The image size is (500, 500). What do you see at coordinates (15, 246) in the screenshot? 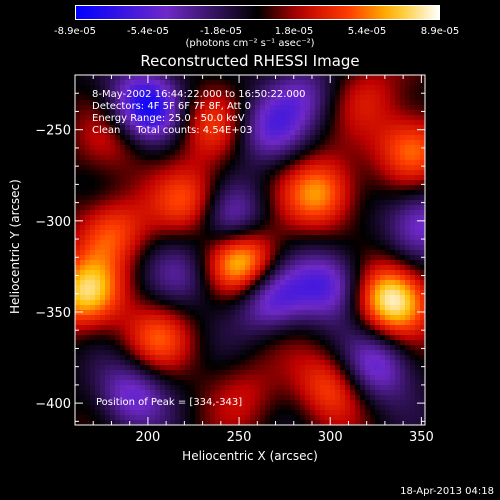
I see `y-axis-label: Heliocentric Y (arcsec)` at bounding box center [15, 246].